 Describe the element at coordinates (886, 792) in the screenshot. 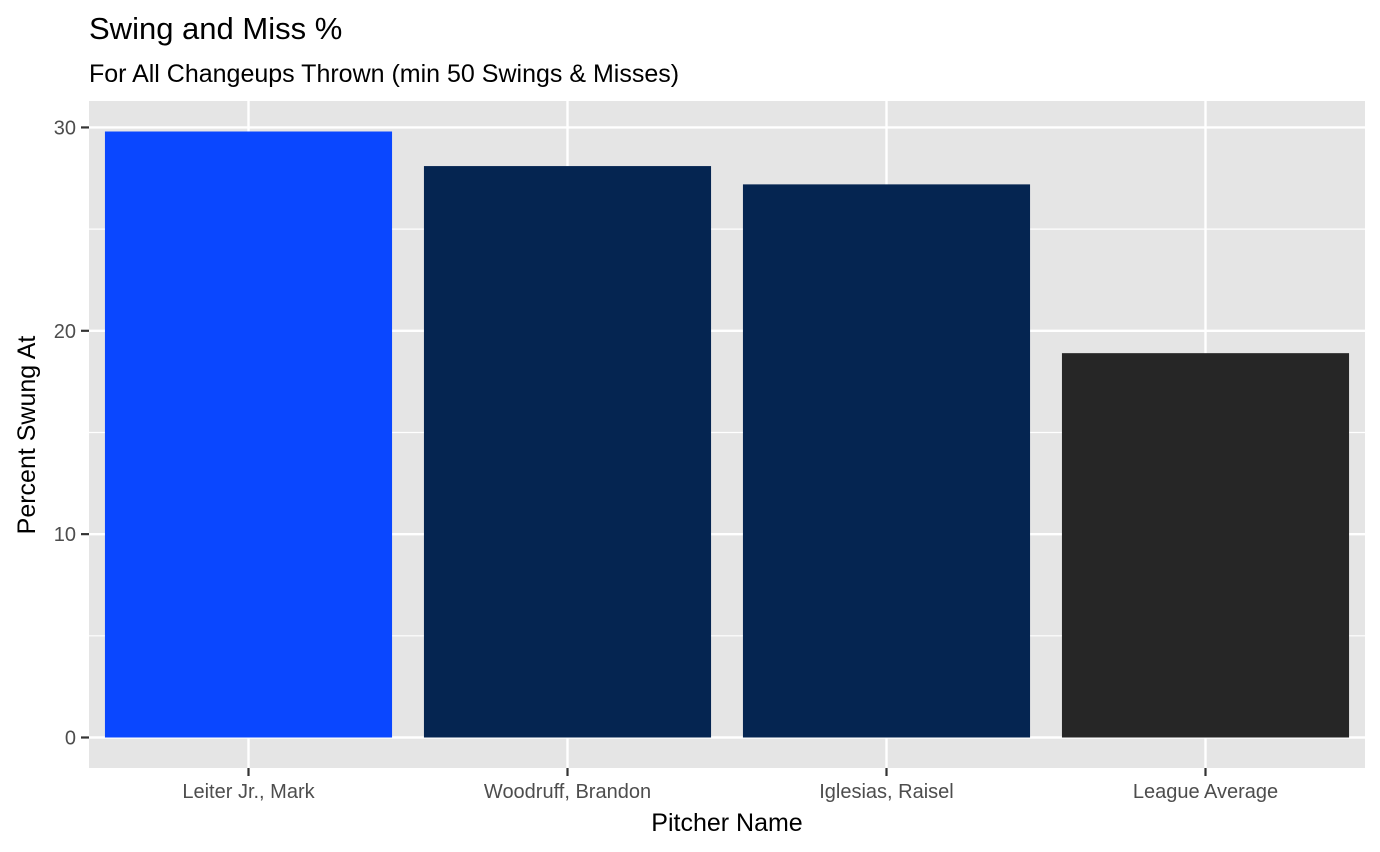

I see `x-tick-label: Iglesias, Raisel` at that location.